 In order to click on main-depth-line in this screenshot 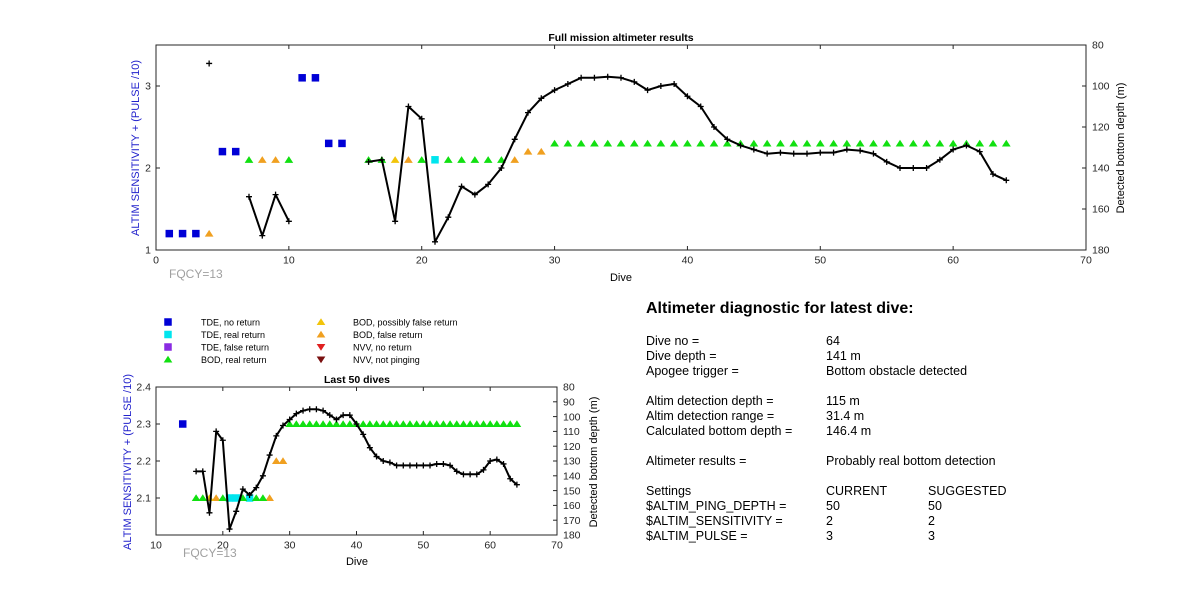, I will do `click(269, 215)`.